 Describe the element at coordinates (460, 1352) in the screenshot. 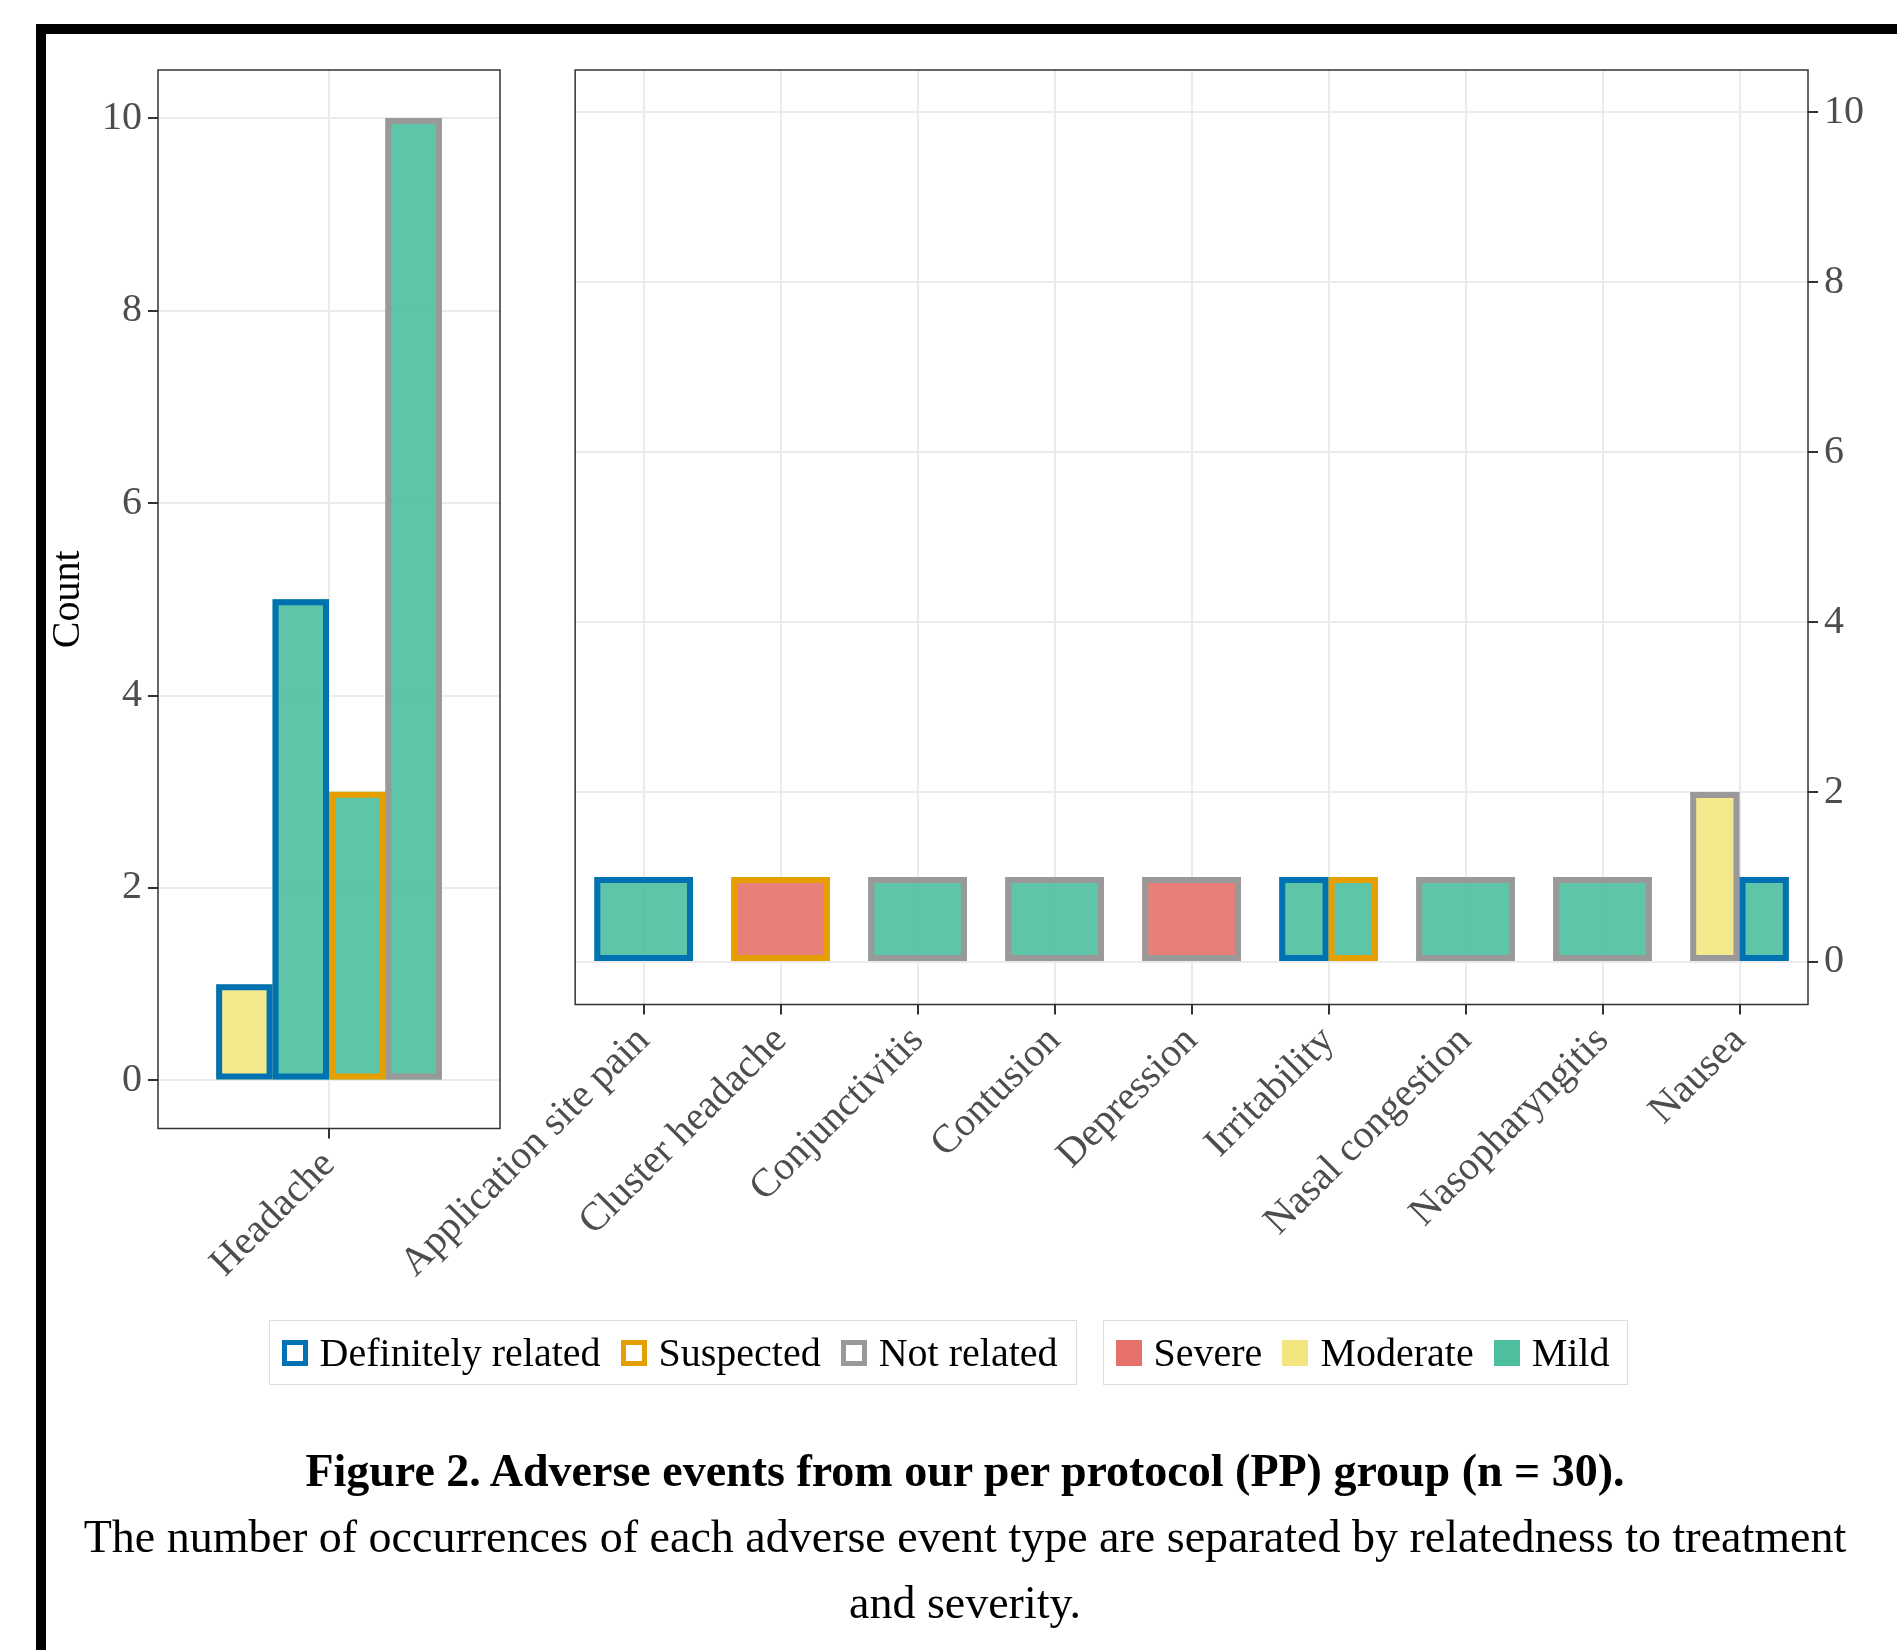

I see `text: Definitely related` at that location.